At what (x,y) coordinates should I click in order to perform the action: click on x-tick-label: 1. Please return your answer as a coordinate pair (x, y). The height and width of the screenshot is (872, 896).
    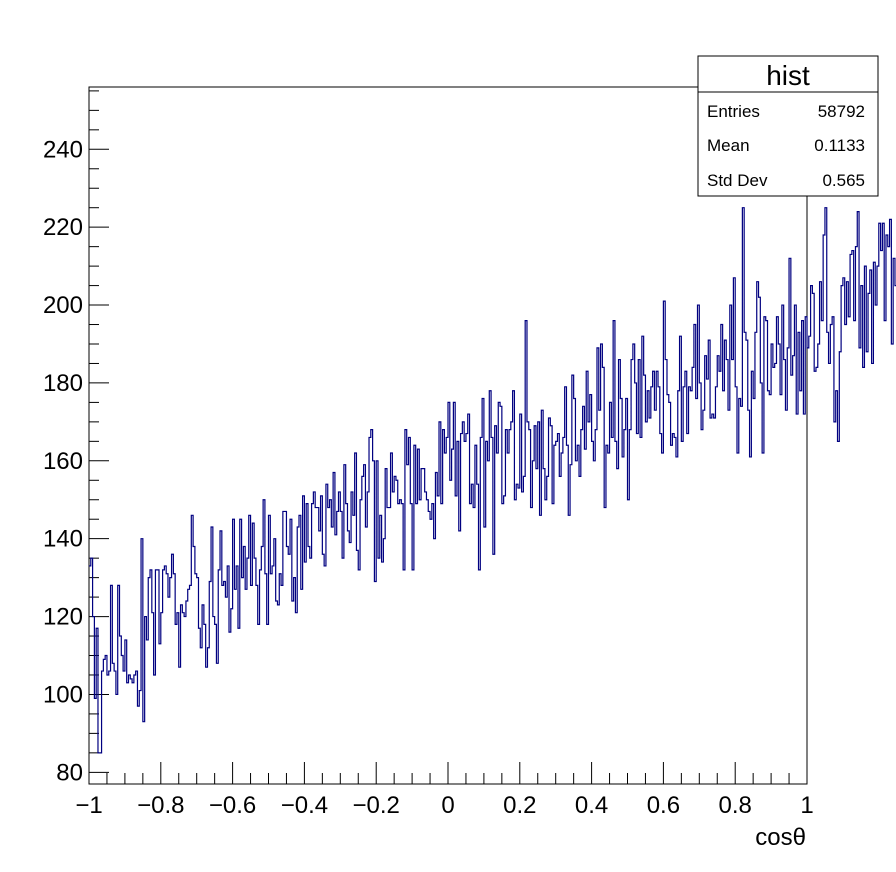
    Looking at the image, I should click on (806, 805).